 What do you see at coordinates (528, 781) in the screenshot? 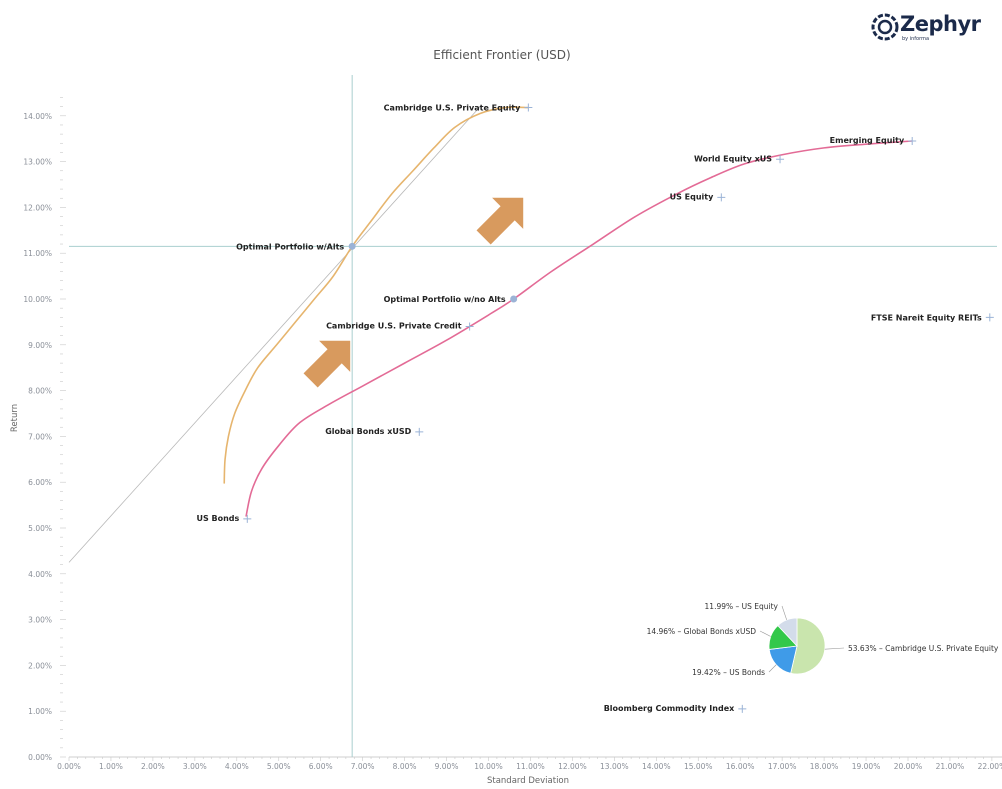
I see `x-axis-label: Standard Deviation` at bounding box center [528, 781].